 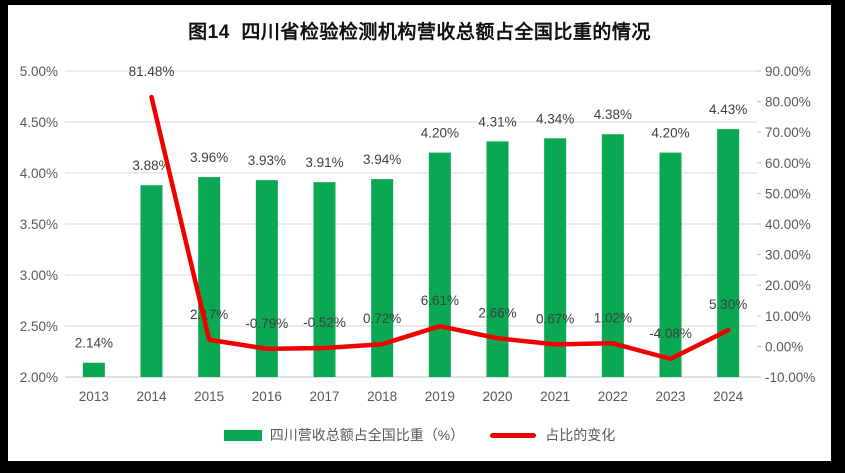 I want to click on line-data-label: 81.48%, so click(x=152, y=71).